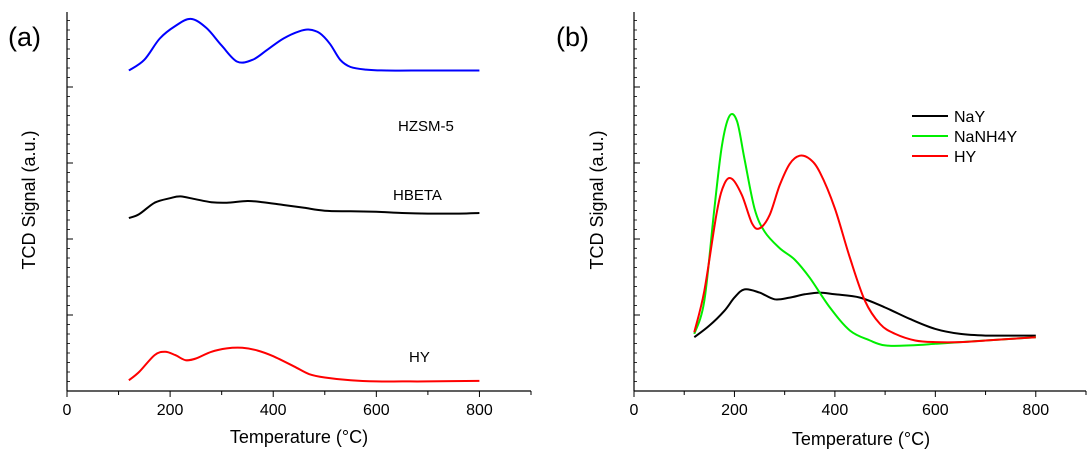  What do you see at coordinates (861, 439) in the screenshot?
I see `panel-b-x-axis-title: Temperature (°C)` at bounding box center [861, 439].